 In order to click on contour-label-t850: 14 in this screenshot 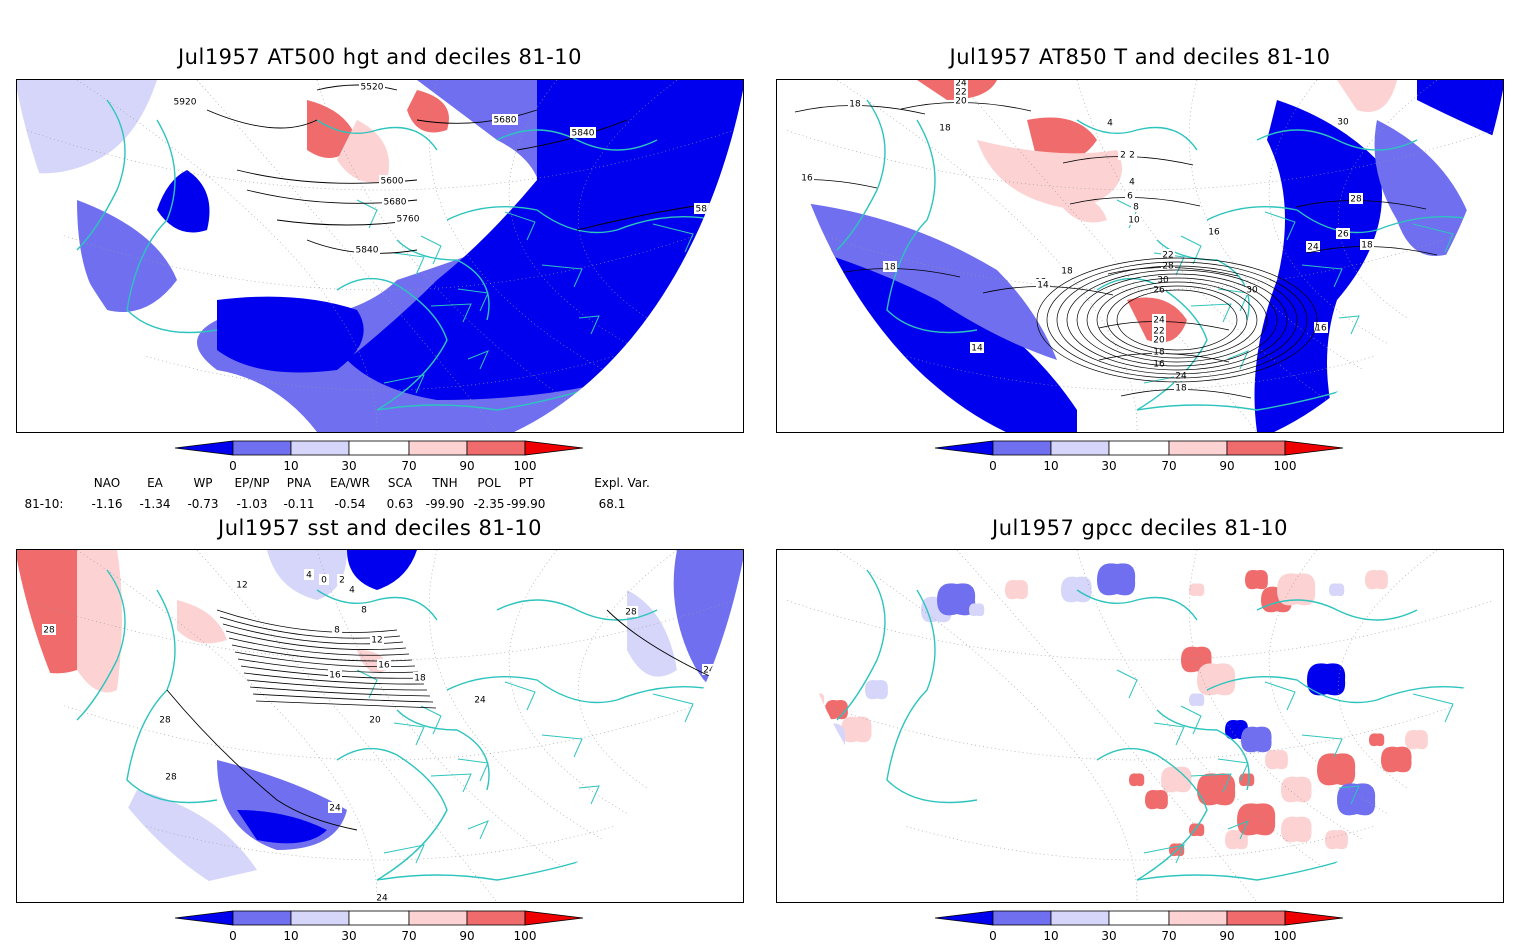, I will do `click(1043, 286)`.